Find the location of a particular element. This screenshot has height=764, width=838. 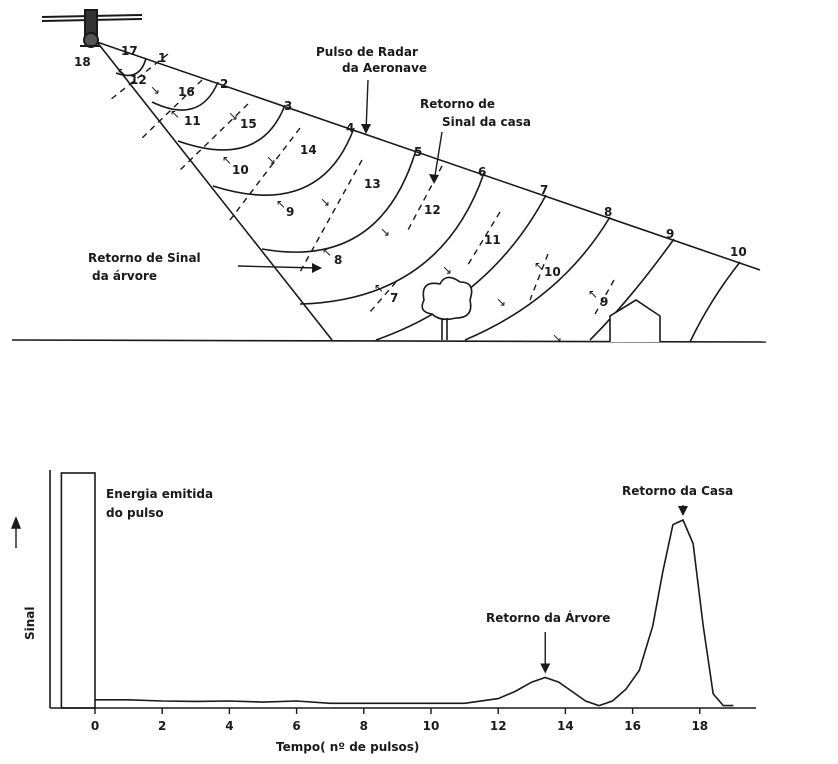

tree-icon is located at coordinates (447, 308).